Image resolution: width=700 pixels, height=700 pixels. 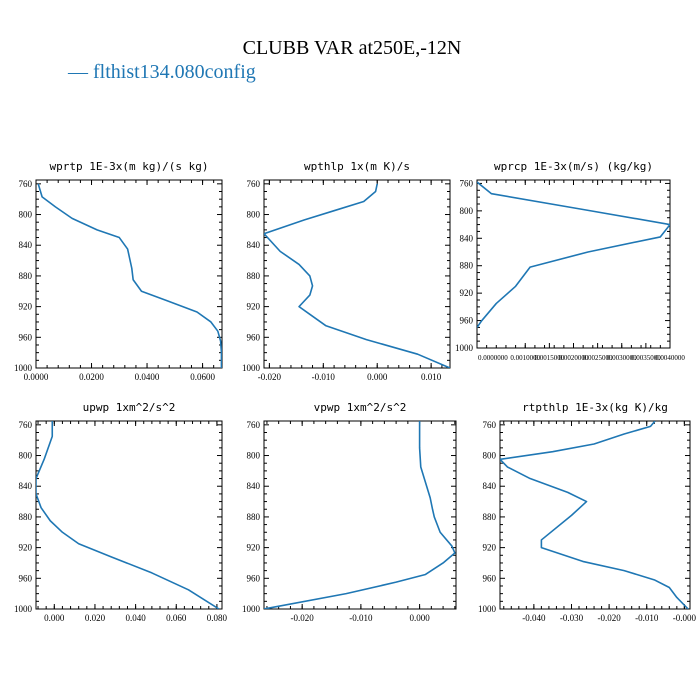 What do you see at coordinates (431, 377) in the screenshot?
I see `x-tick-label: 0.010` at bounding box center [431, 377].